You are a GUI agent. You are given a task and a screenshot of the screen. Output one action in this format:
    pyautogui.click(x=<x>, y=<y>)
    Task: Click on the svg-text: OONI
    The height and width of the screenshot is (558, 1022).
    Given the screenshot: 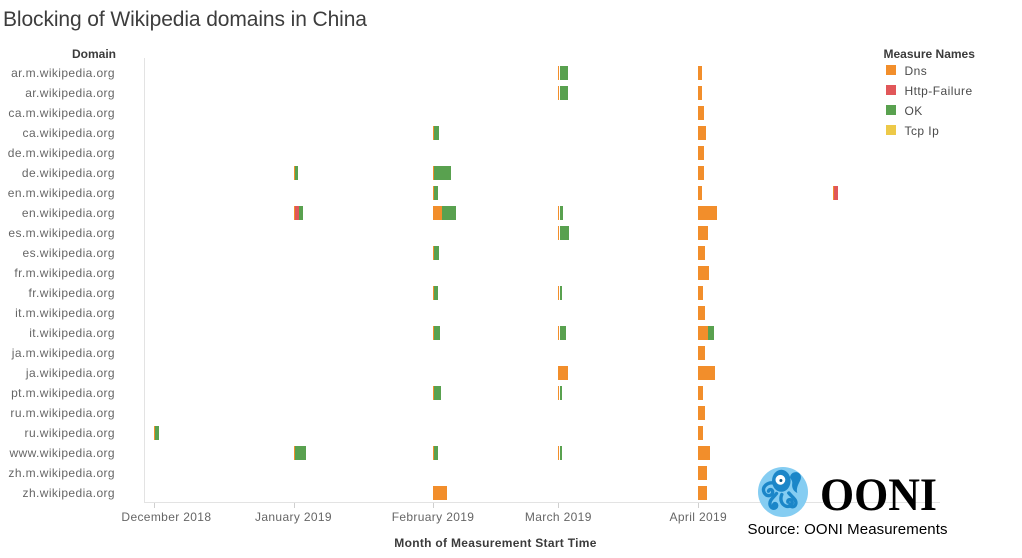 What is the action you would take?
    pyautogui.click(x=878, y=494)
    